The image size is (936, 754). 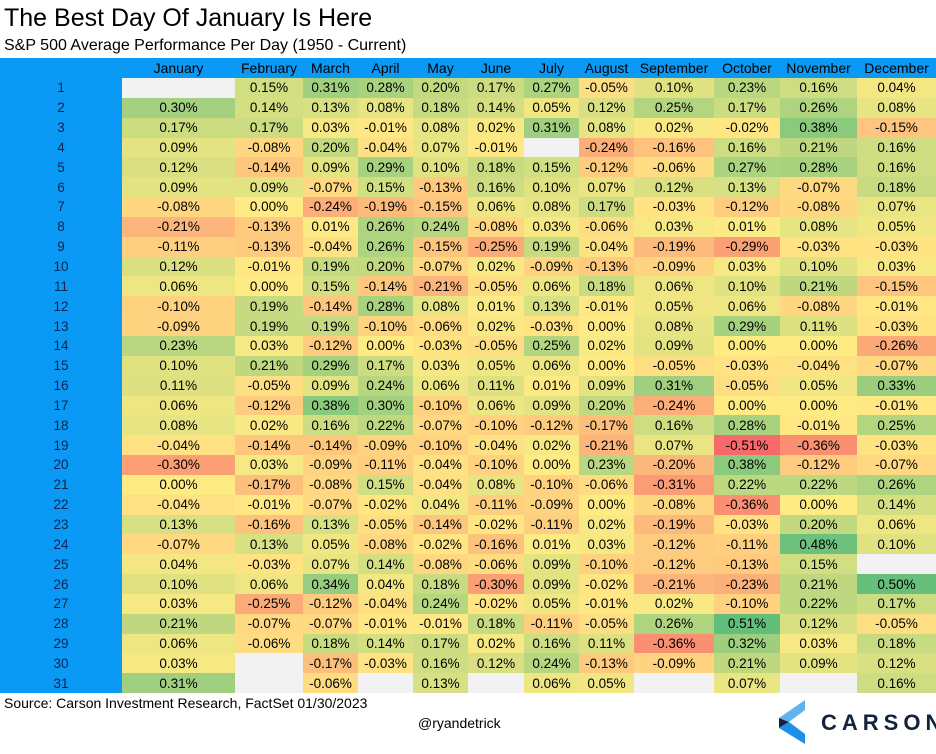 I want to click on column-header-january: January, so click(x=178, y=68).